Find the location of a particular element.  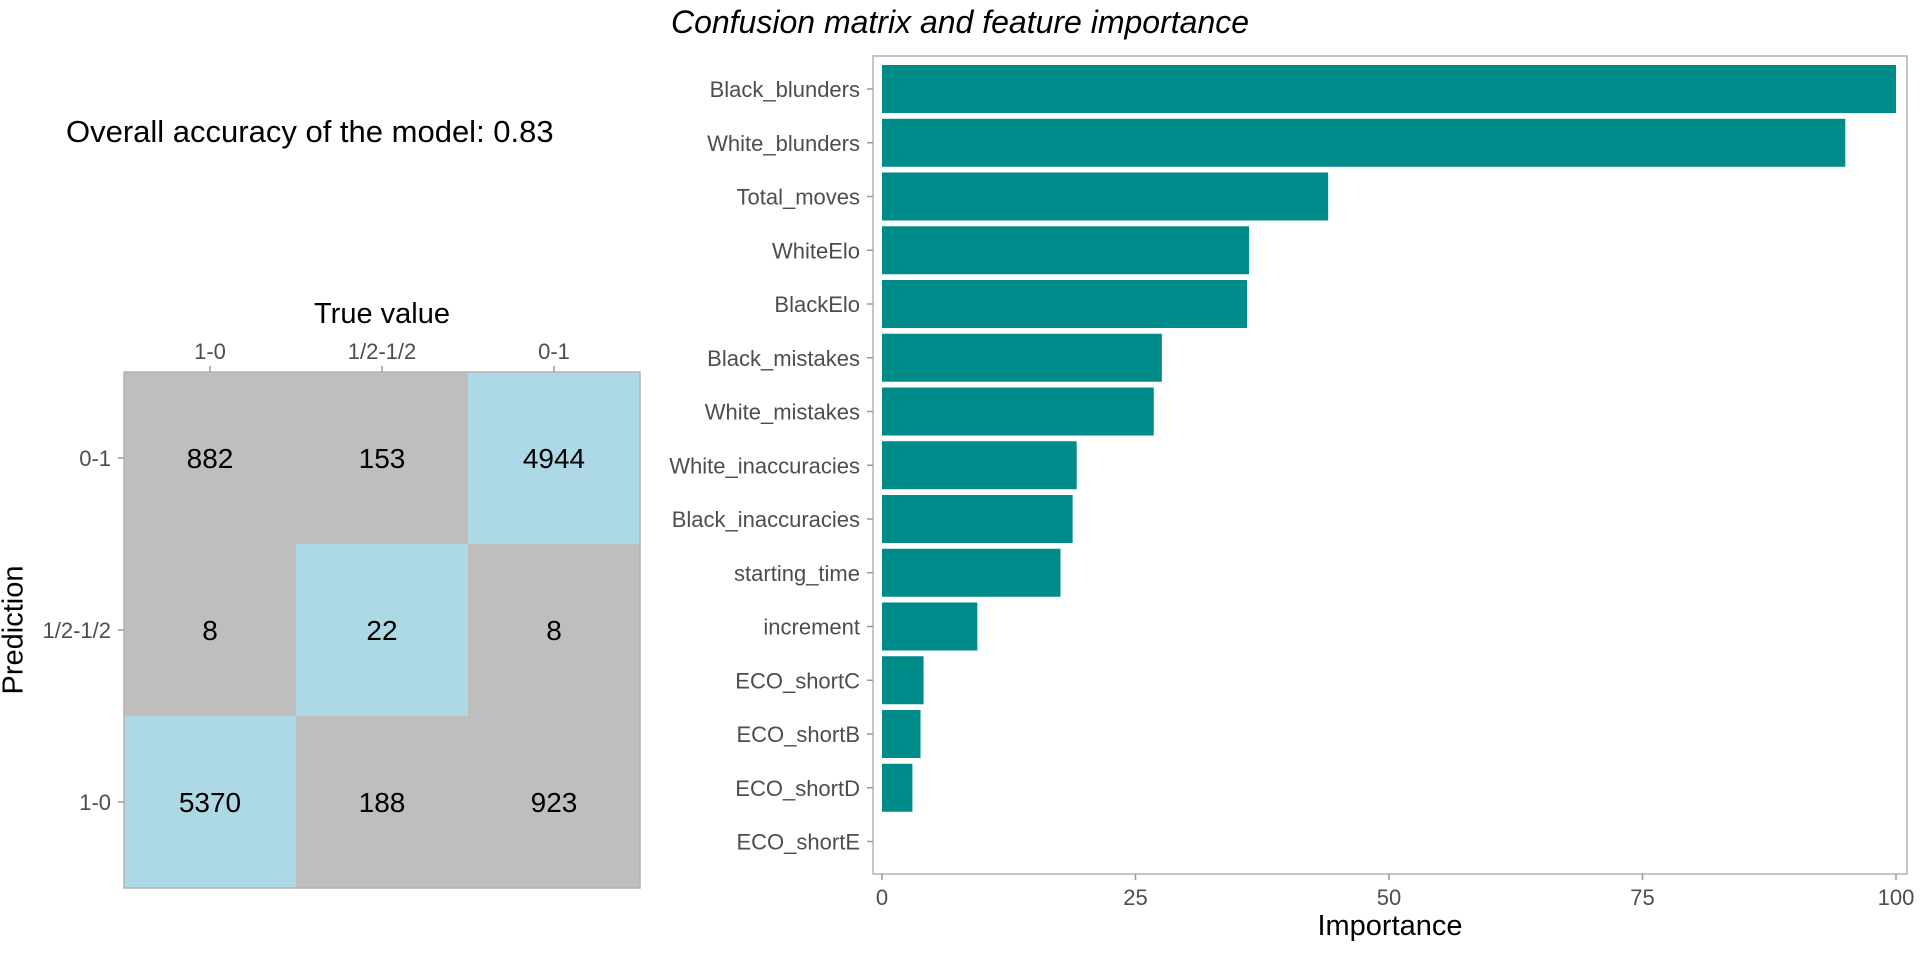

importance-category-label: starting_time is located at coordinates (797, 573).